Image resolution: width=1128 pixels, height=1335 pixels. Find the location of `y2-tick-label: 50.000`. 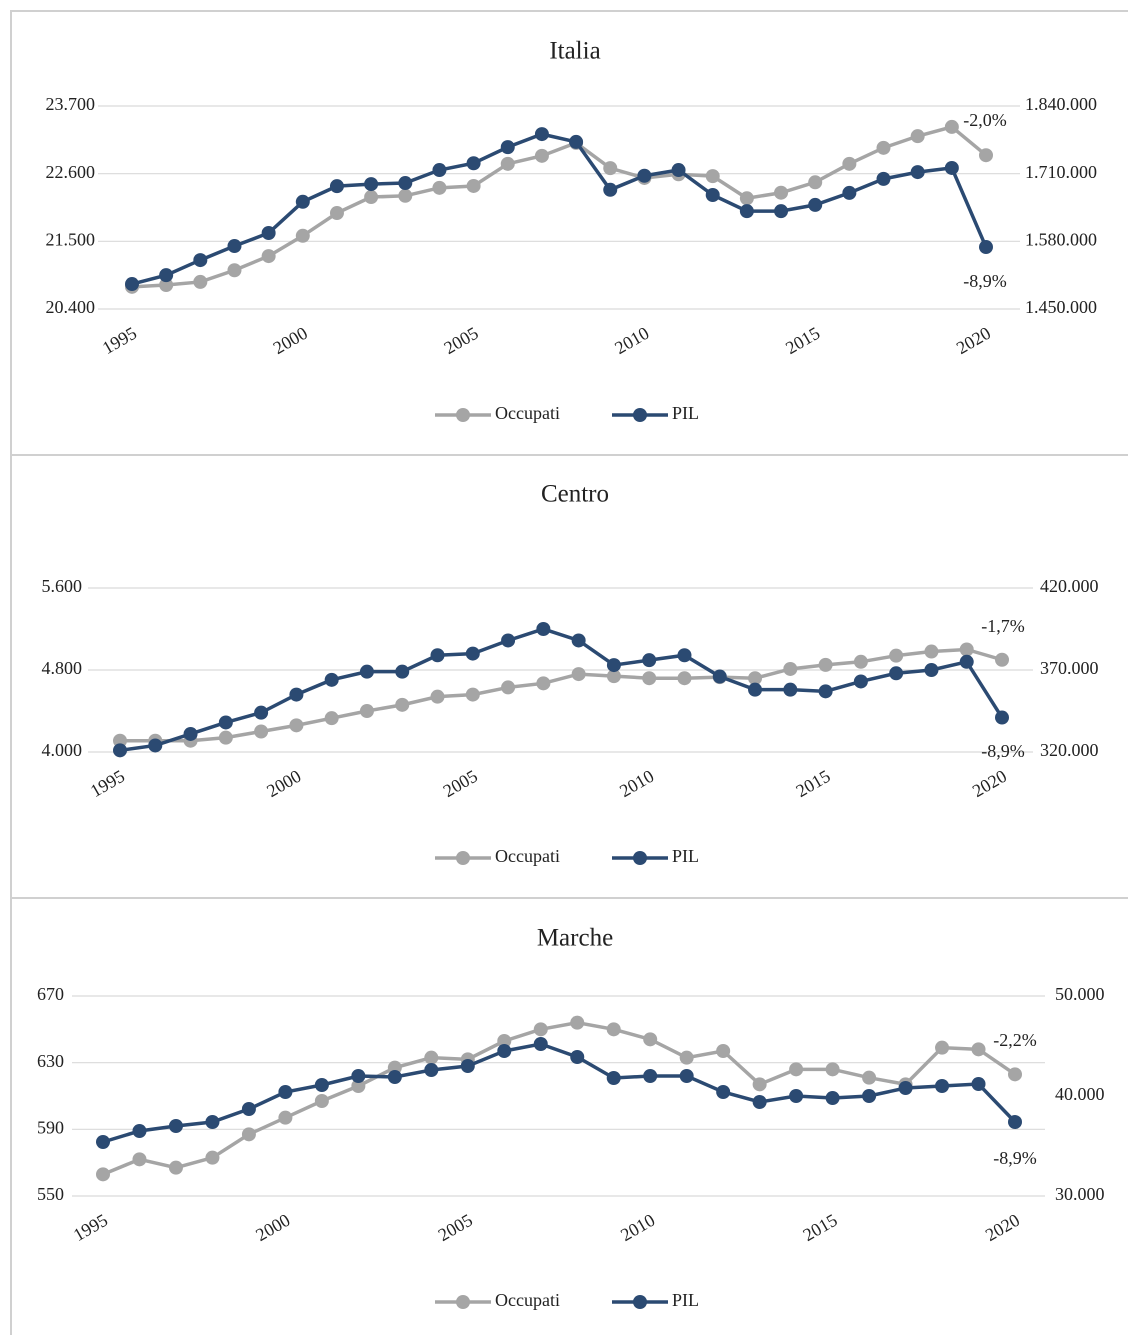

y2-tick-label: 50.000 is located at coordinates (1080, 994).